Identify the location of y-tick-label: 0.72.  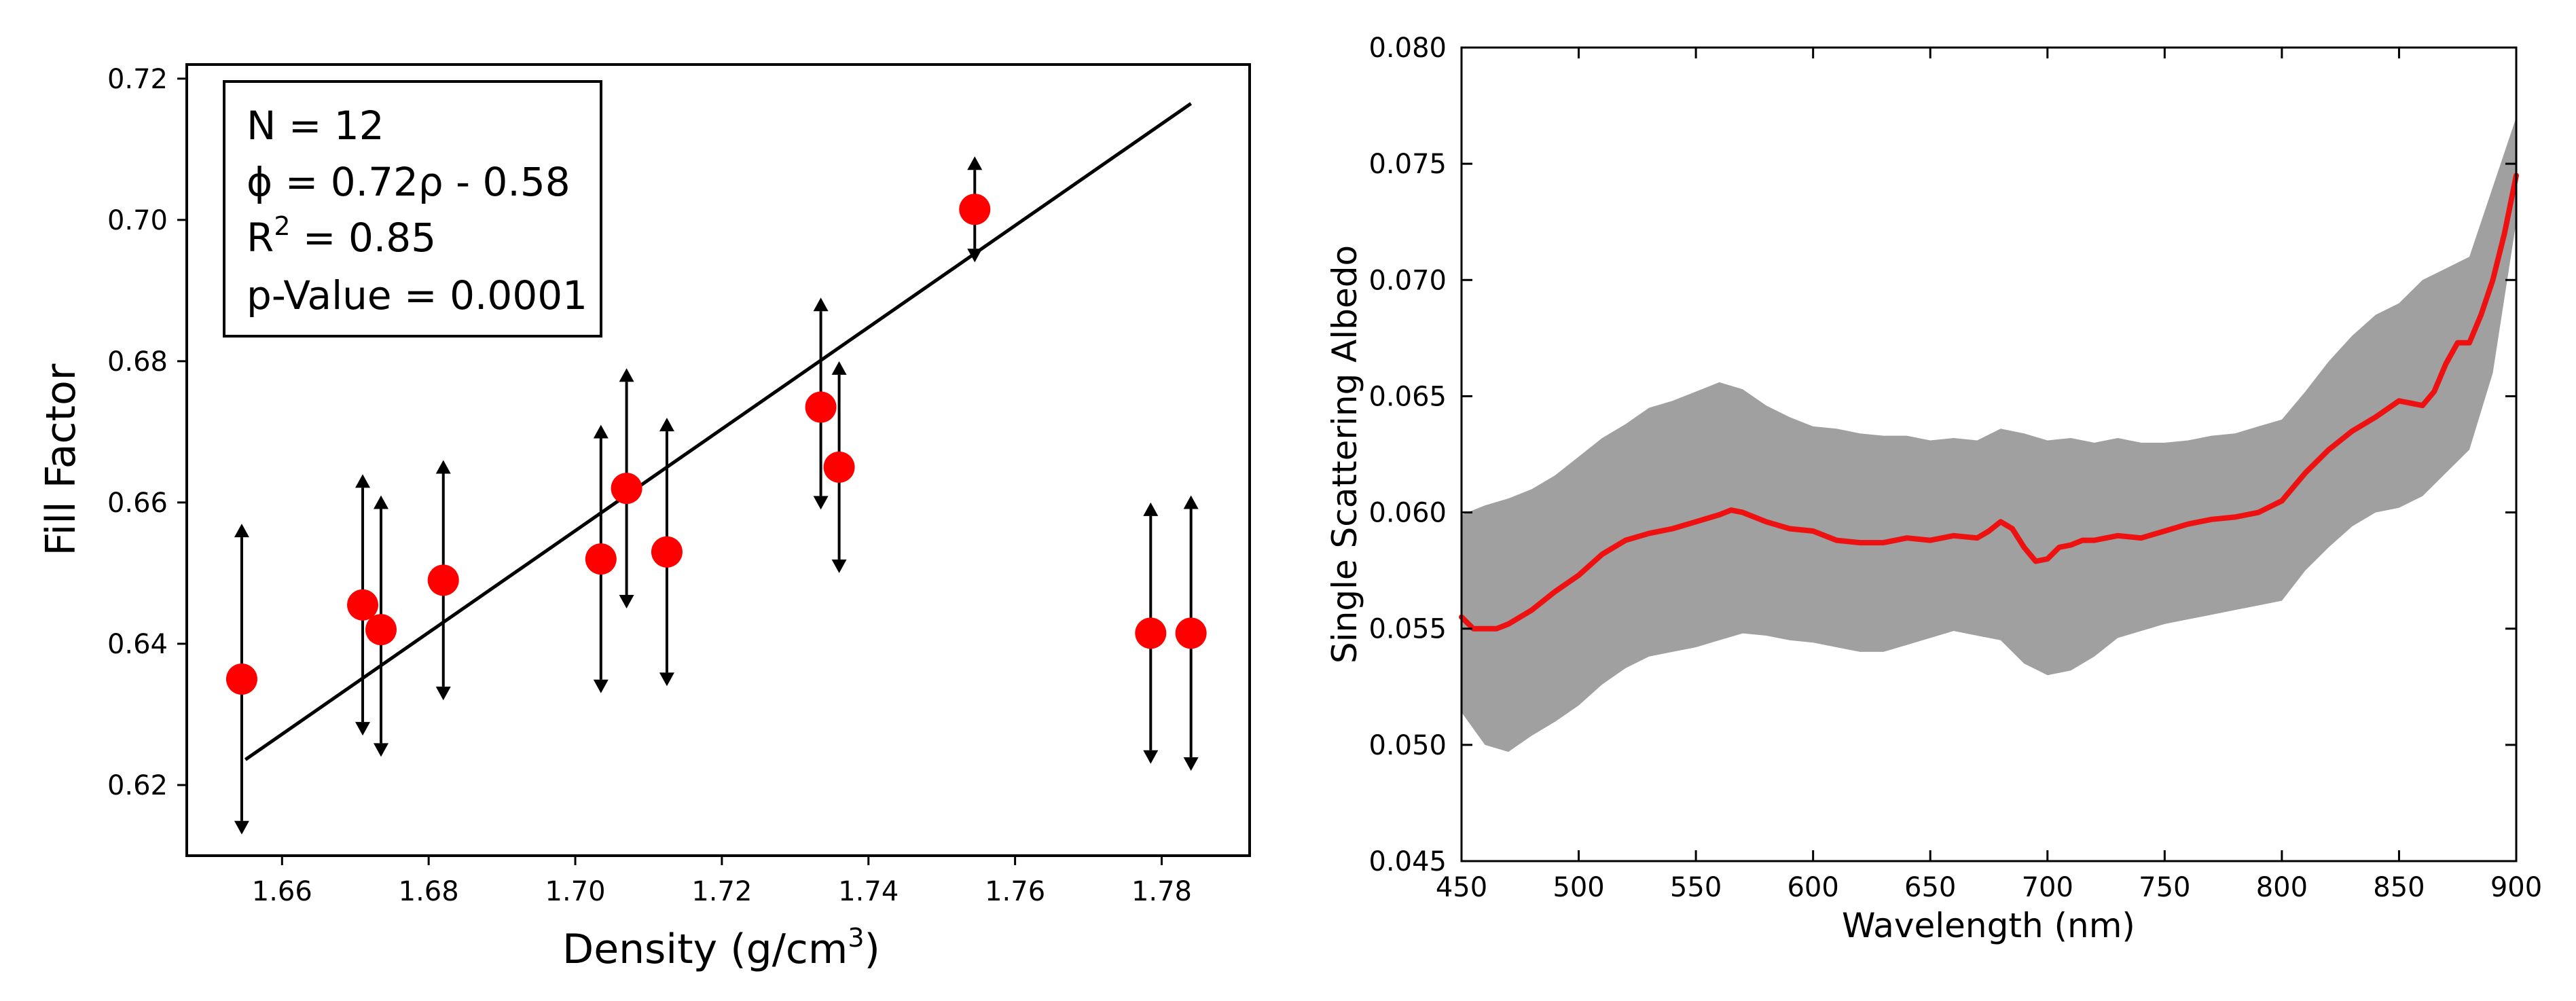
(137, 79).